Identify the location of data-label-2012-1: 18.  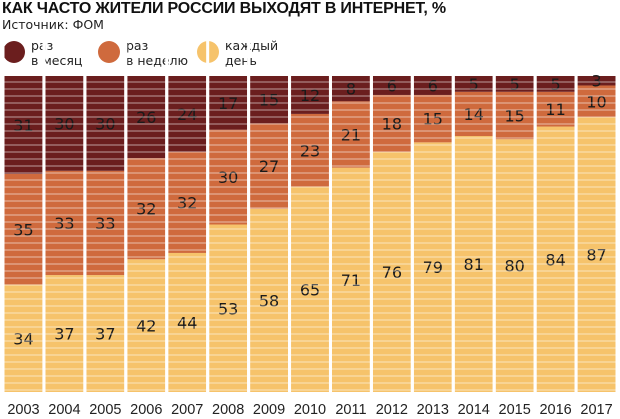
(392, 123).